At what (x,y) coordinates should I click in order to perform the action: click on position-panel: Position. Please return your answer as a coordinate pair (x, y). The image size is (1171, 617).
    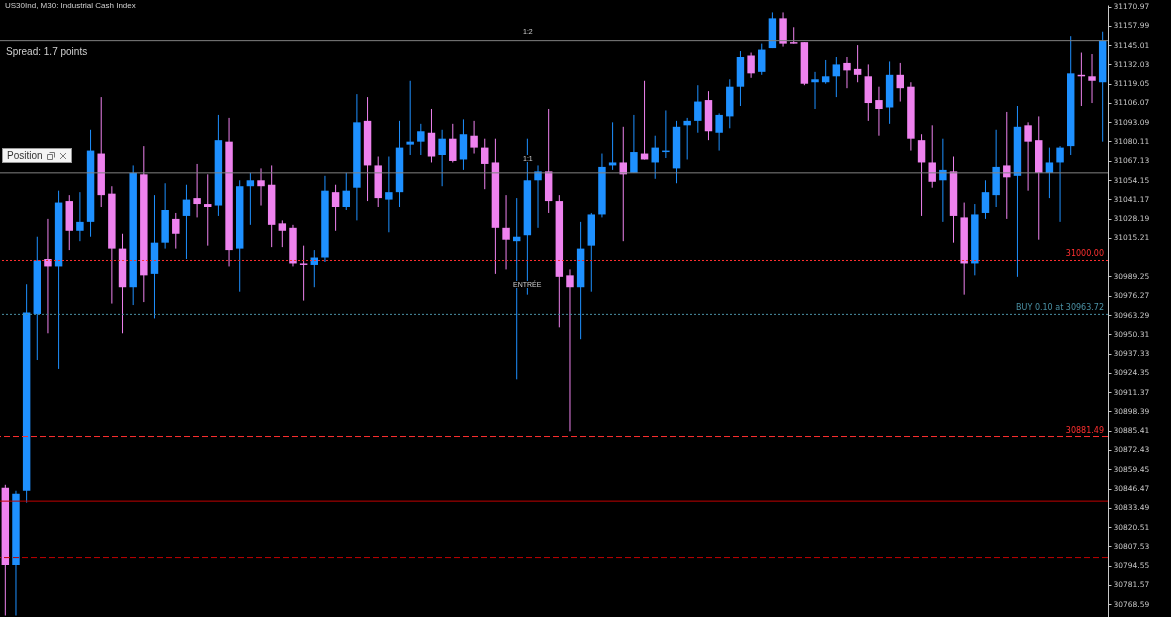
    Looking at the image, I should click on (37, 155).